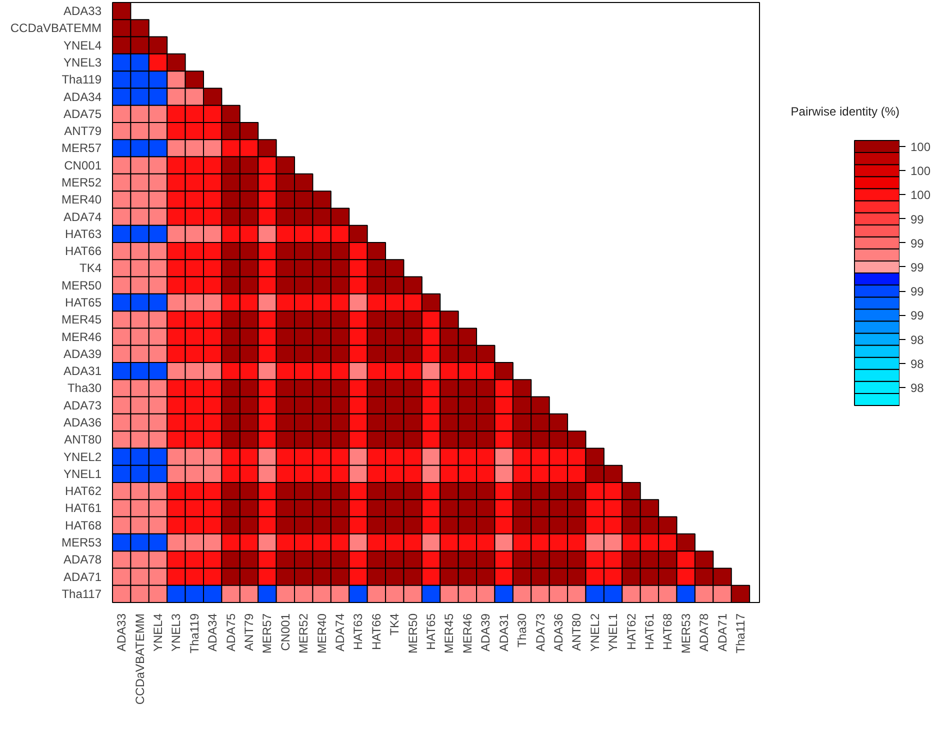 This screenshot has width=937, height=742. Describe the element at coordinates (577, 632) in the screenshot. I see `x-tick-label: ANT80` at that location.